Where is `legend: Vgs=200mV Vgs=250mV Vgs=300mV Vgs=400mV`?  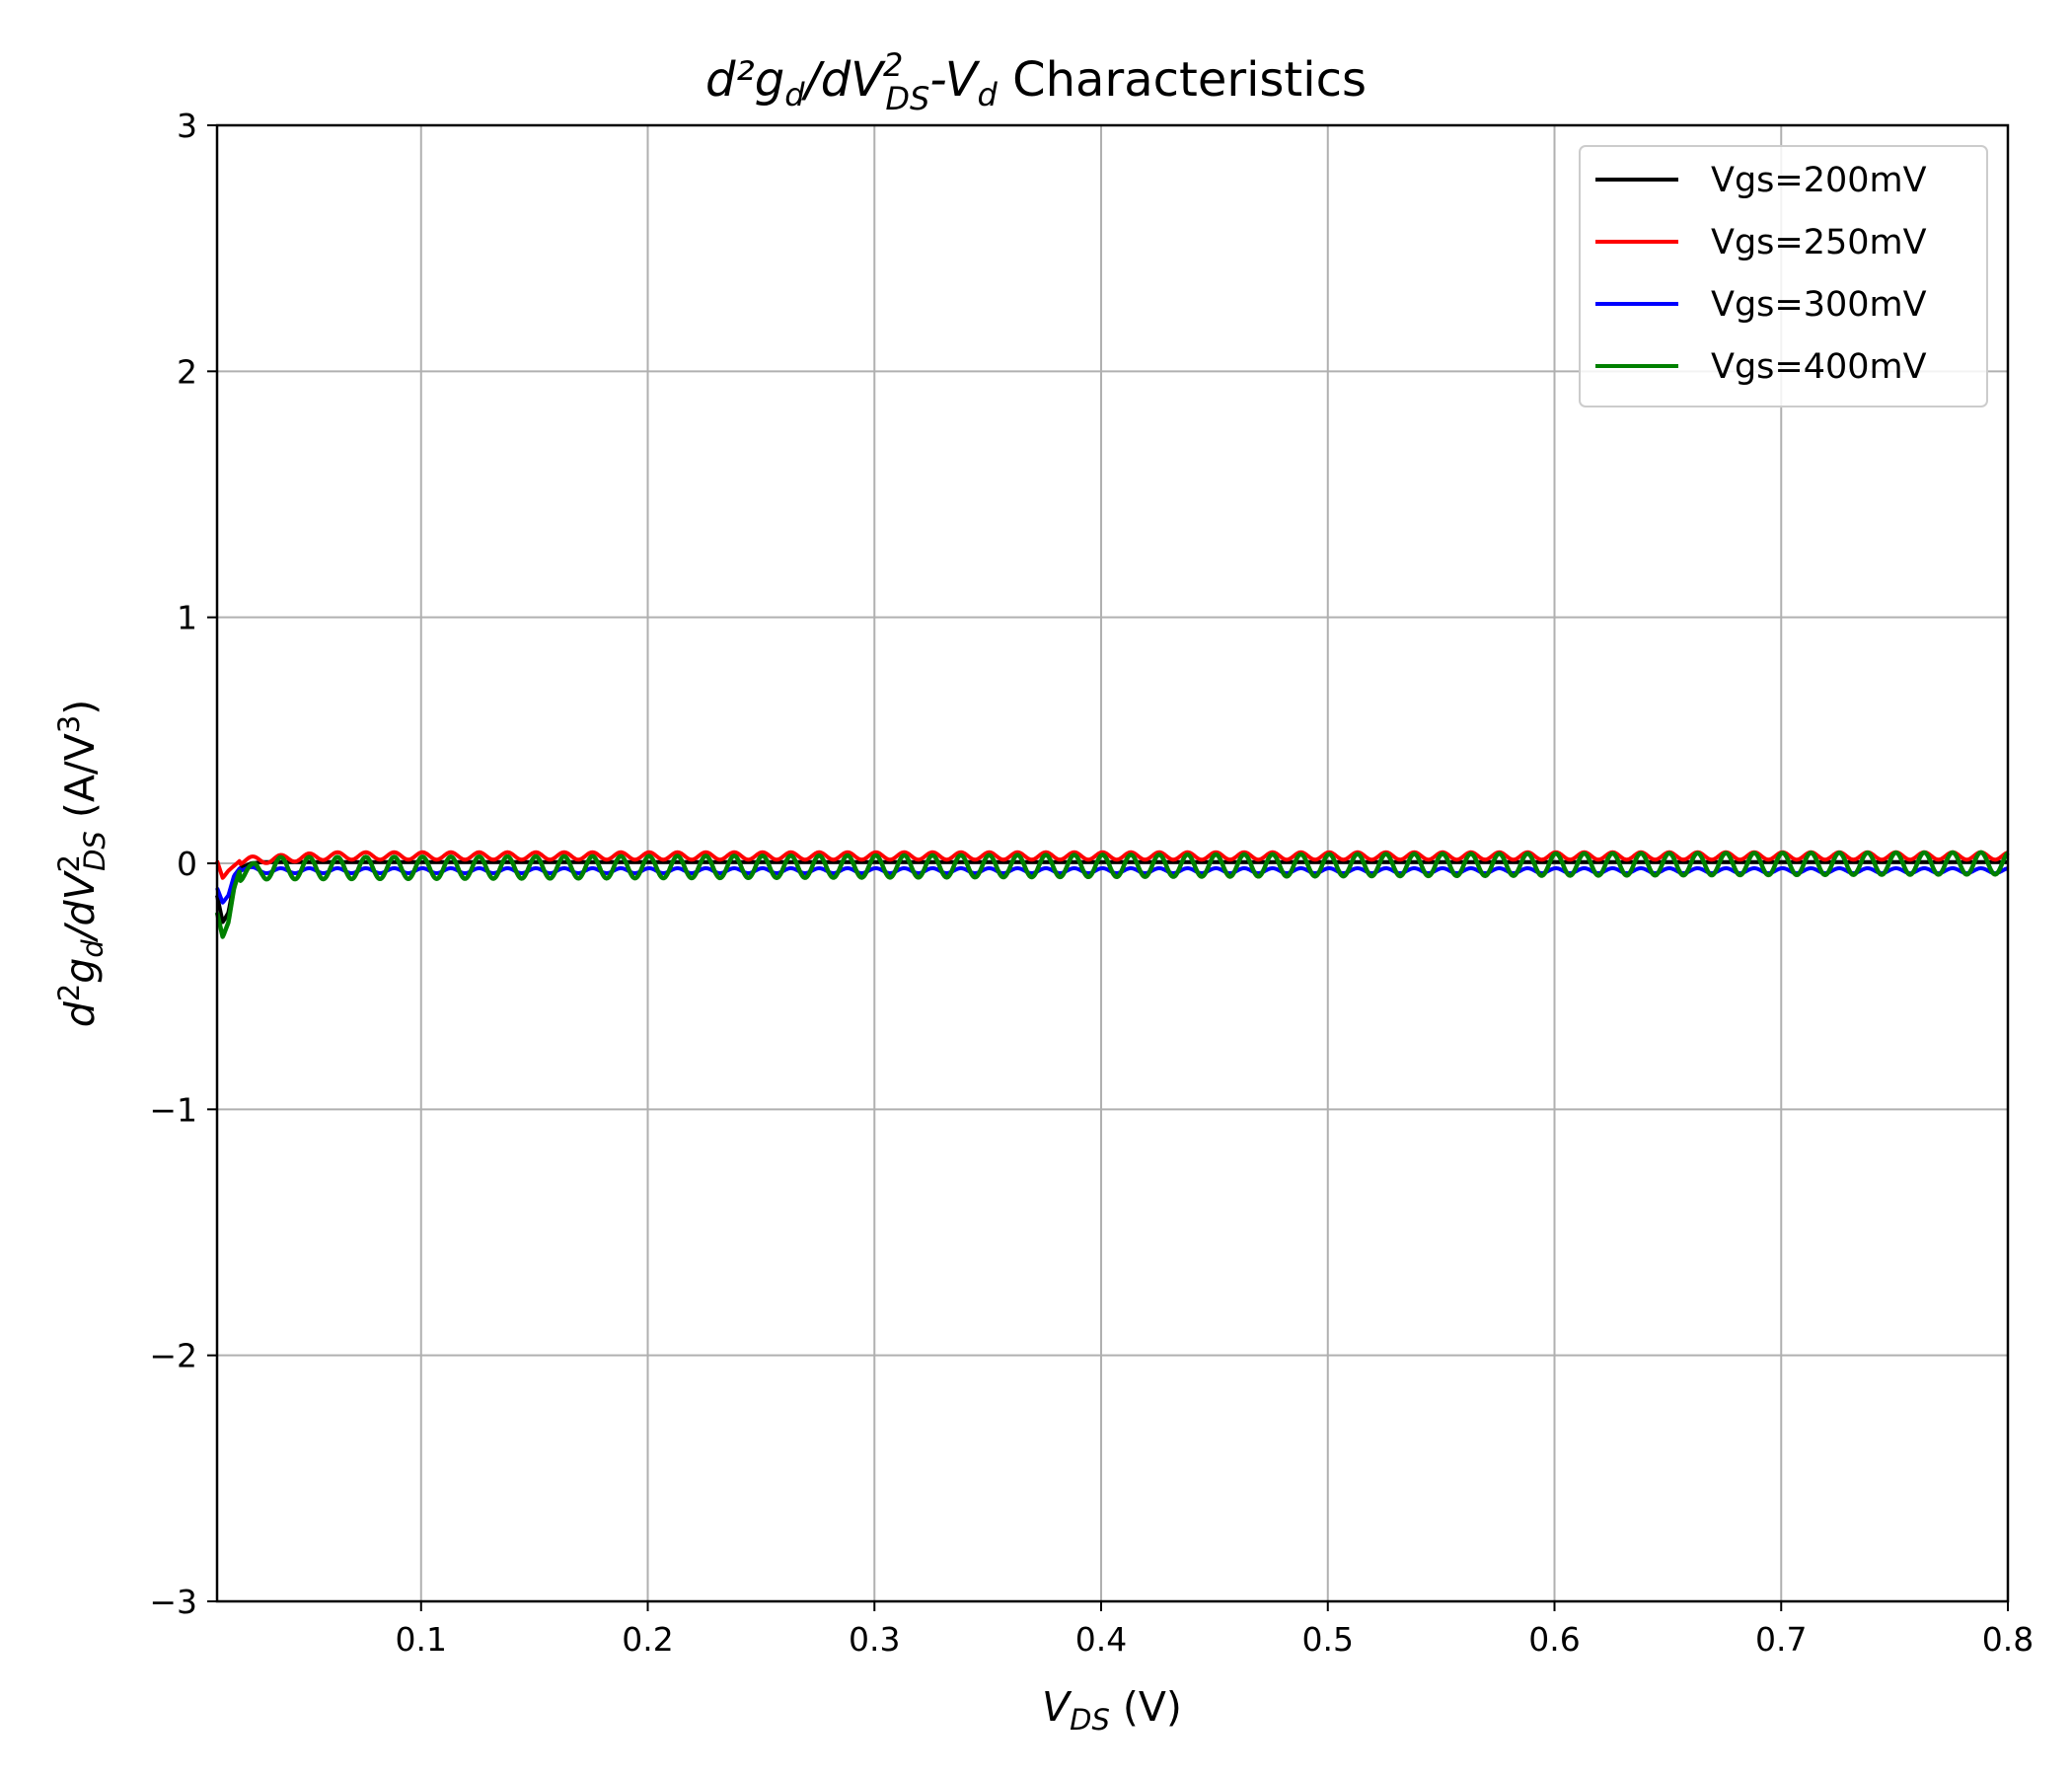
legend: Vgs=200mV Vgs=250mV Vgs=300mV Vgs=400mV is located at coordinates (1784, 276).